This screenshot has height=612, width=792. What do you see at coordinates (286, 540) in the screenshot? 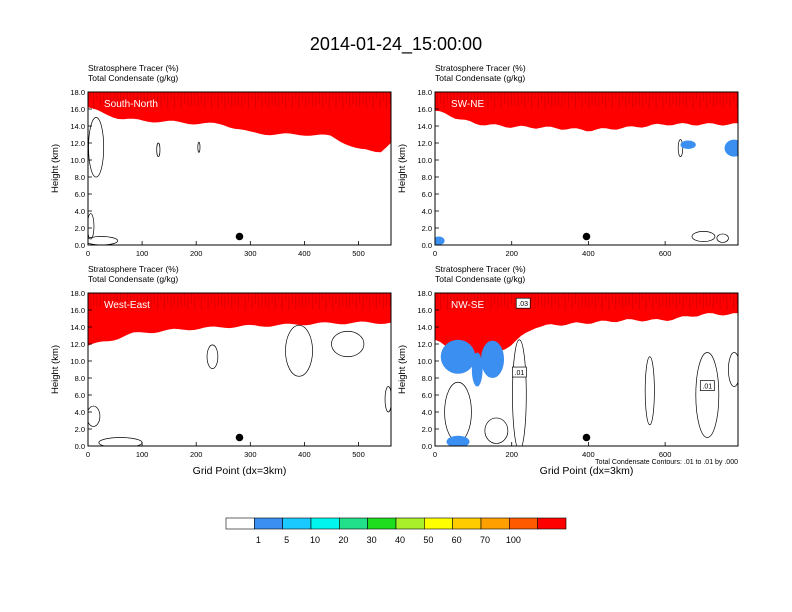
I see `colorbar-label: 5` at bounding box center [286, 540].